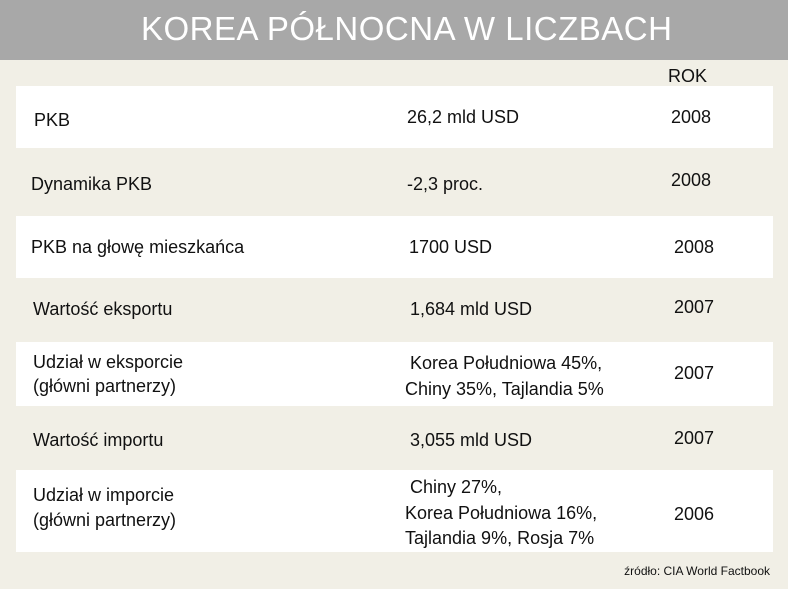  What do you see at coordinates (463, 117) in the screenshot?
I see `row-value: 26,2 mld USD` at bounding box center [463, 117].